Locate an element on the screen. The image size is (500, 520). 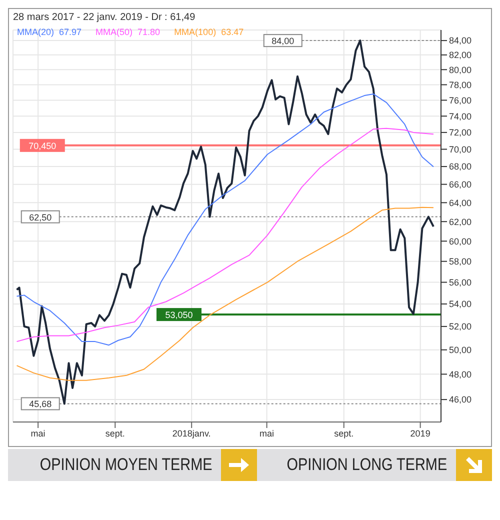
y-tick-label: 48,00 is located at coordinates (460, 374).